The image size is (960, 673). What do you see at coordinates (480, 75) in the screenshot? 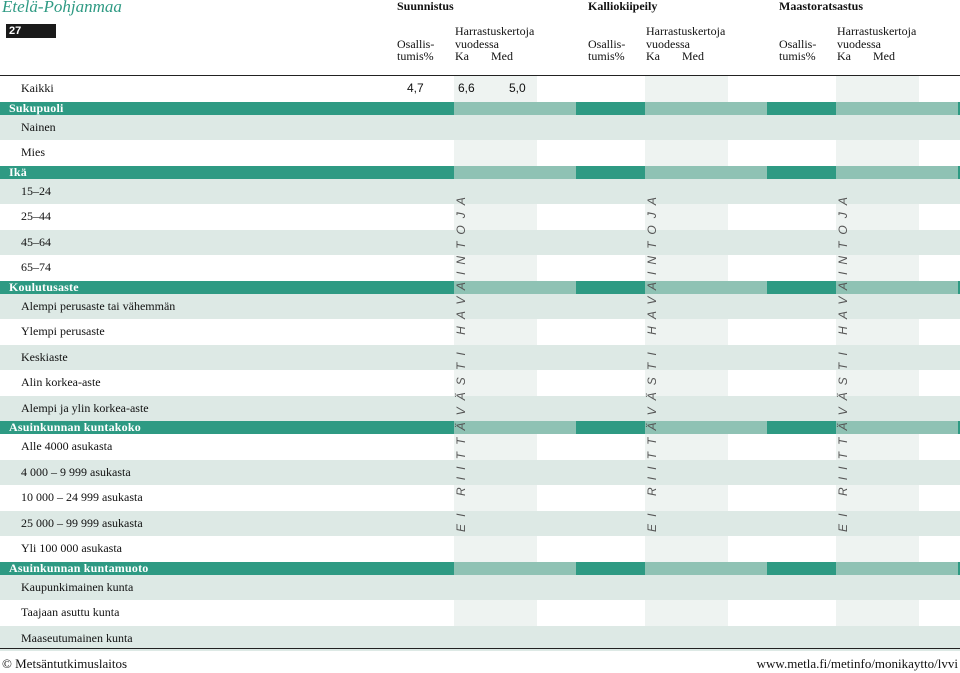
I see `header-rule` at bounding box center [480, 75].